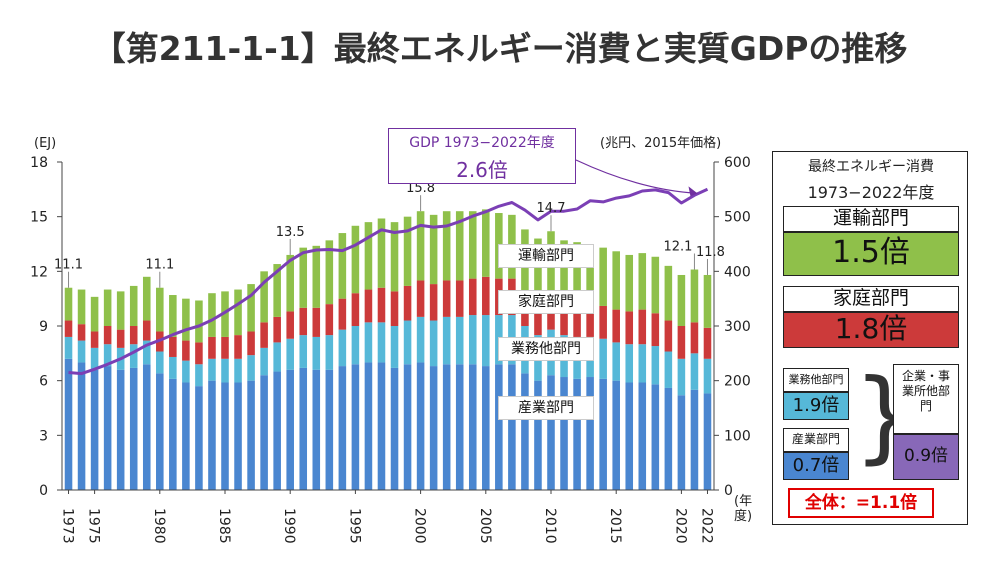  What do you see at coordinates (107, 428) in the screenshot?
I see `bar-segment-1-1976` at bounding box center [107, 428].